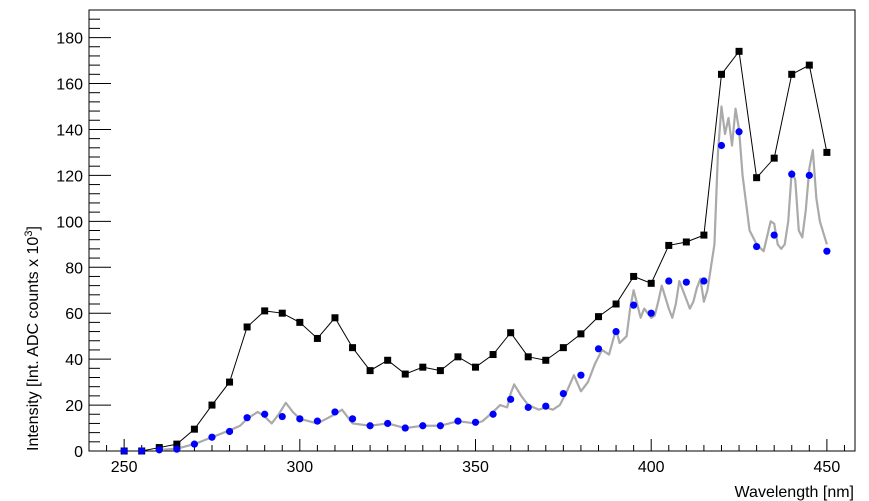 The image size is (869, 501). Describe the element at coordinates (69, 222) in the screenshot. I see `y-tick-label: 100` at that location.